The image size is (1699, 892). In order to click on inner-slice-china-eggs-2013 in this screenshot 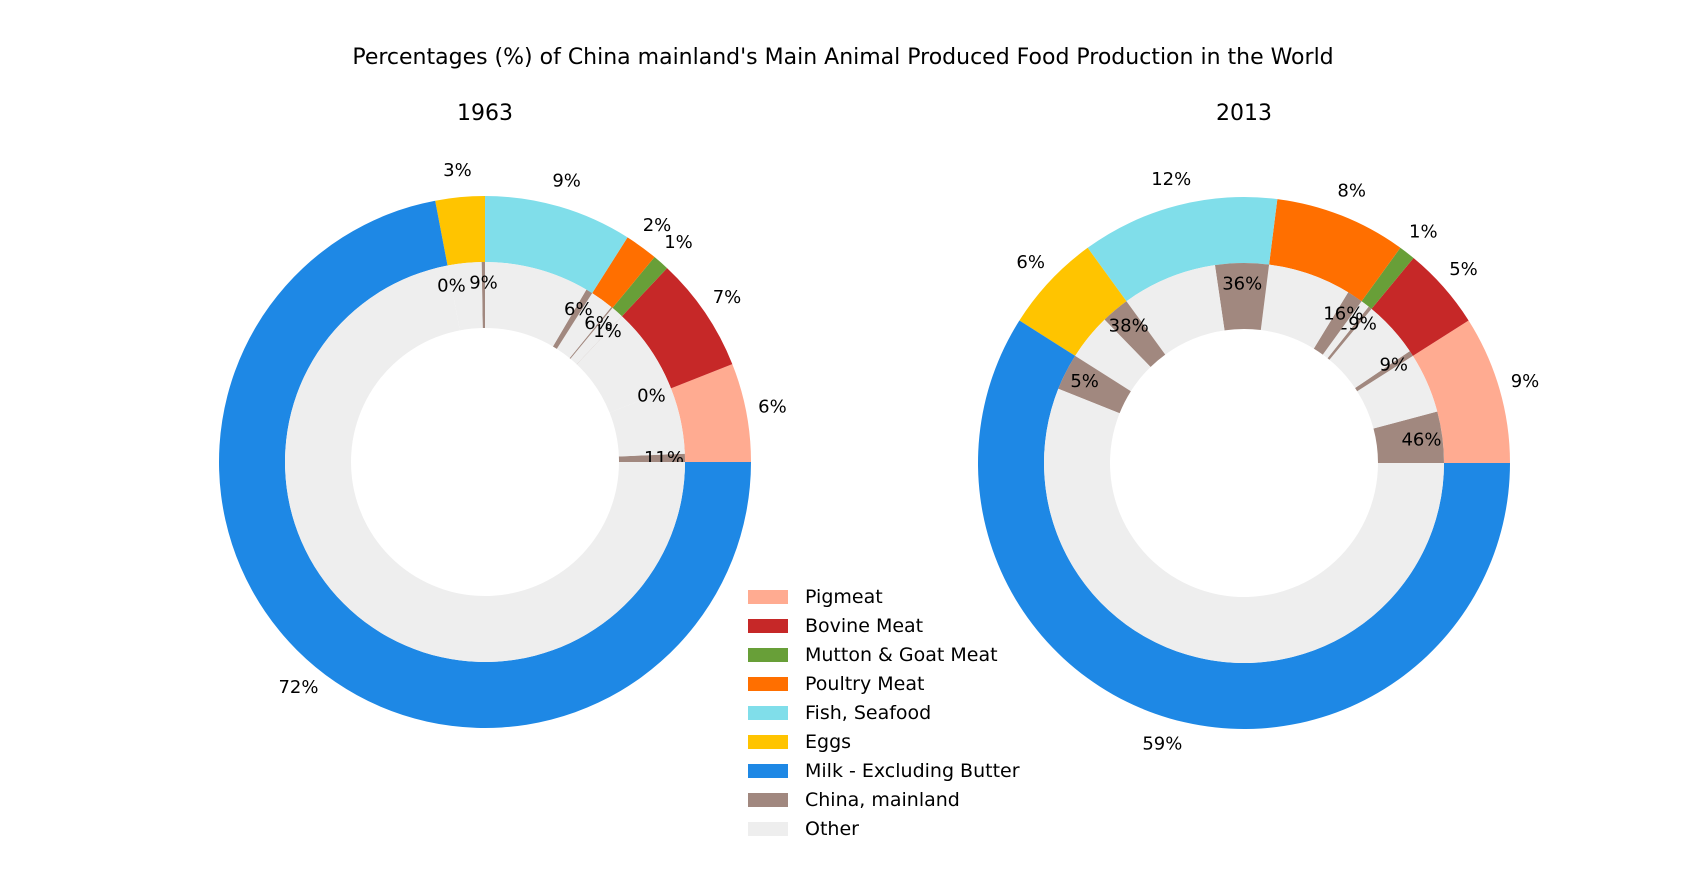, I will do `click(1135, 334)`.